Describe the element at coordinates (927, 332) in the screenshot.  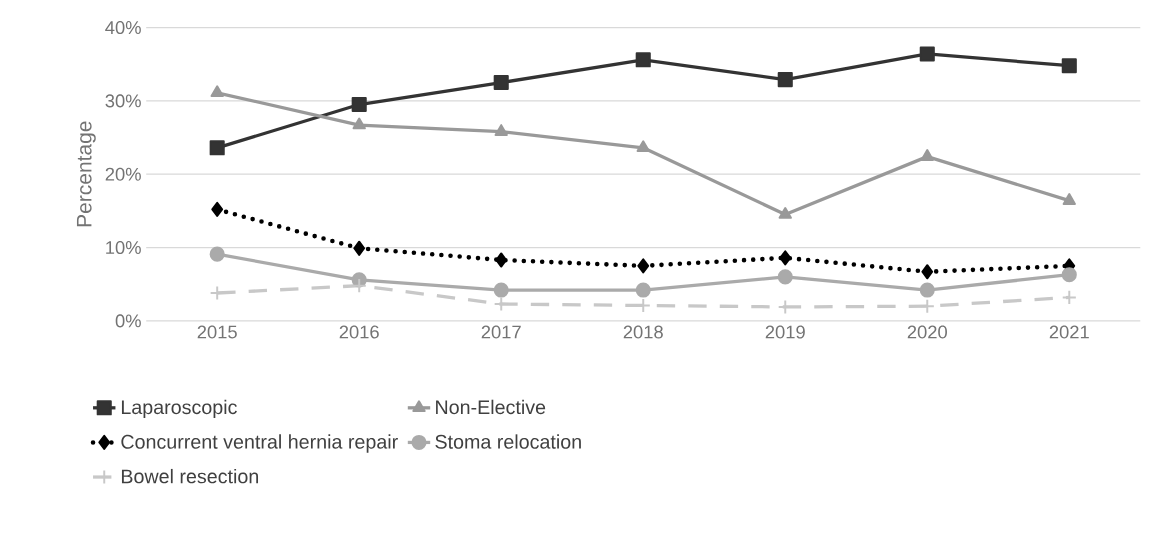
I see `x-tick-label: 2020` at that location.